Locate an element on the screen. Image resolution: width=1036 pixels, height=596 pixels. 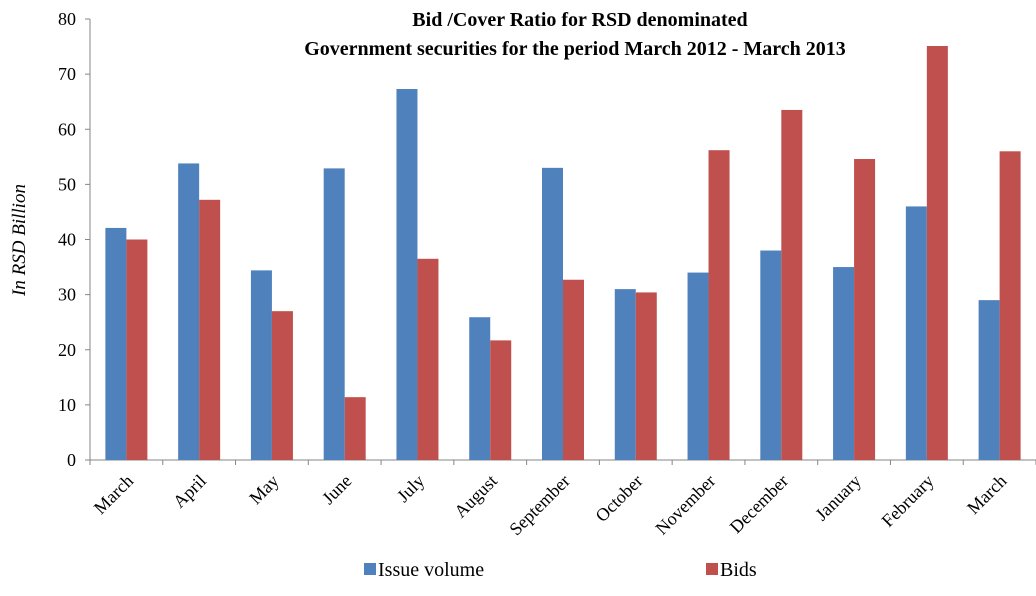
legend: Issue volume Bids is located at coordinates (560, 570).